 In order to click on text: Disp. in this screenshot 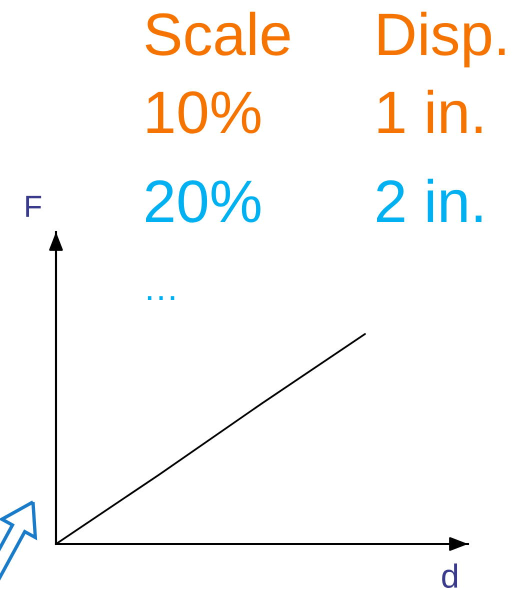, I will do `click(441, 40)`.